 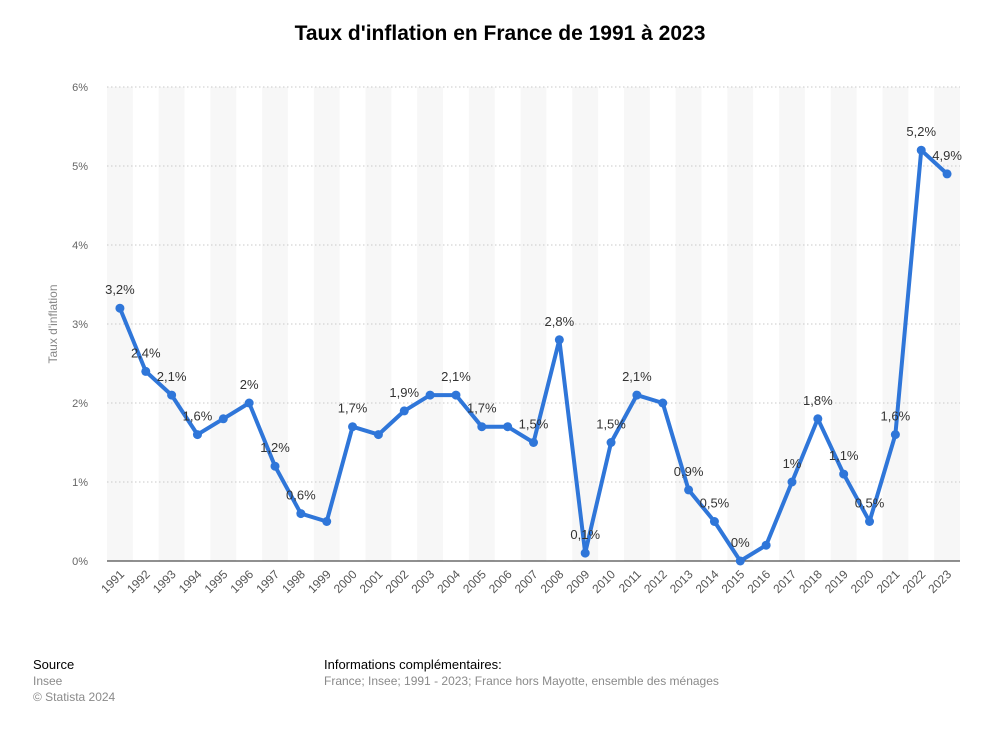 What do you see at coordinates (792, 463) in the screenshot?
I see `data-label: 1%` at bounding box center [792, 463].